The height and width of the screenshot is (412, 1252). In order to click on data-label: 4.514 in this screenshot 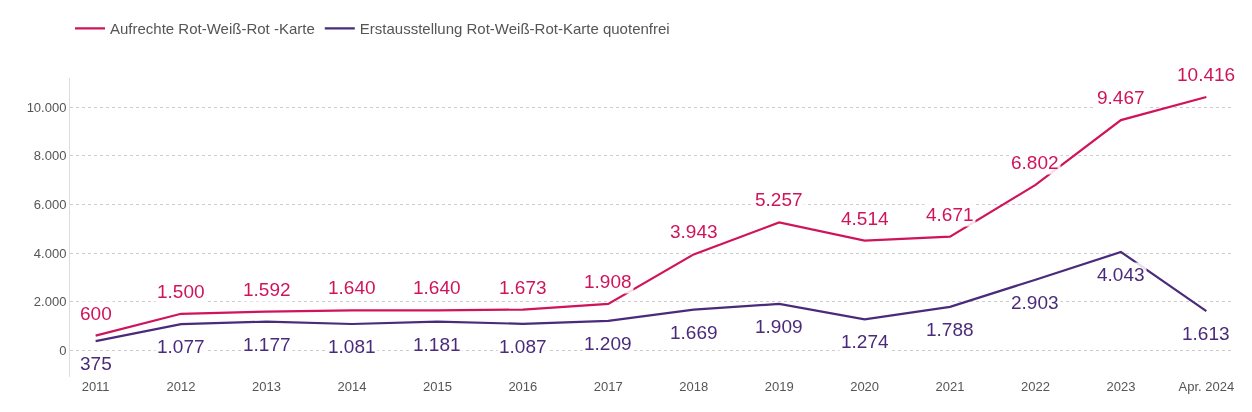, I will do `click(865, 218)`.